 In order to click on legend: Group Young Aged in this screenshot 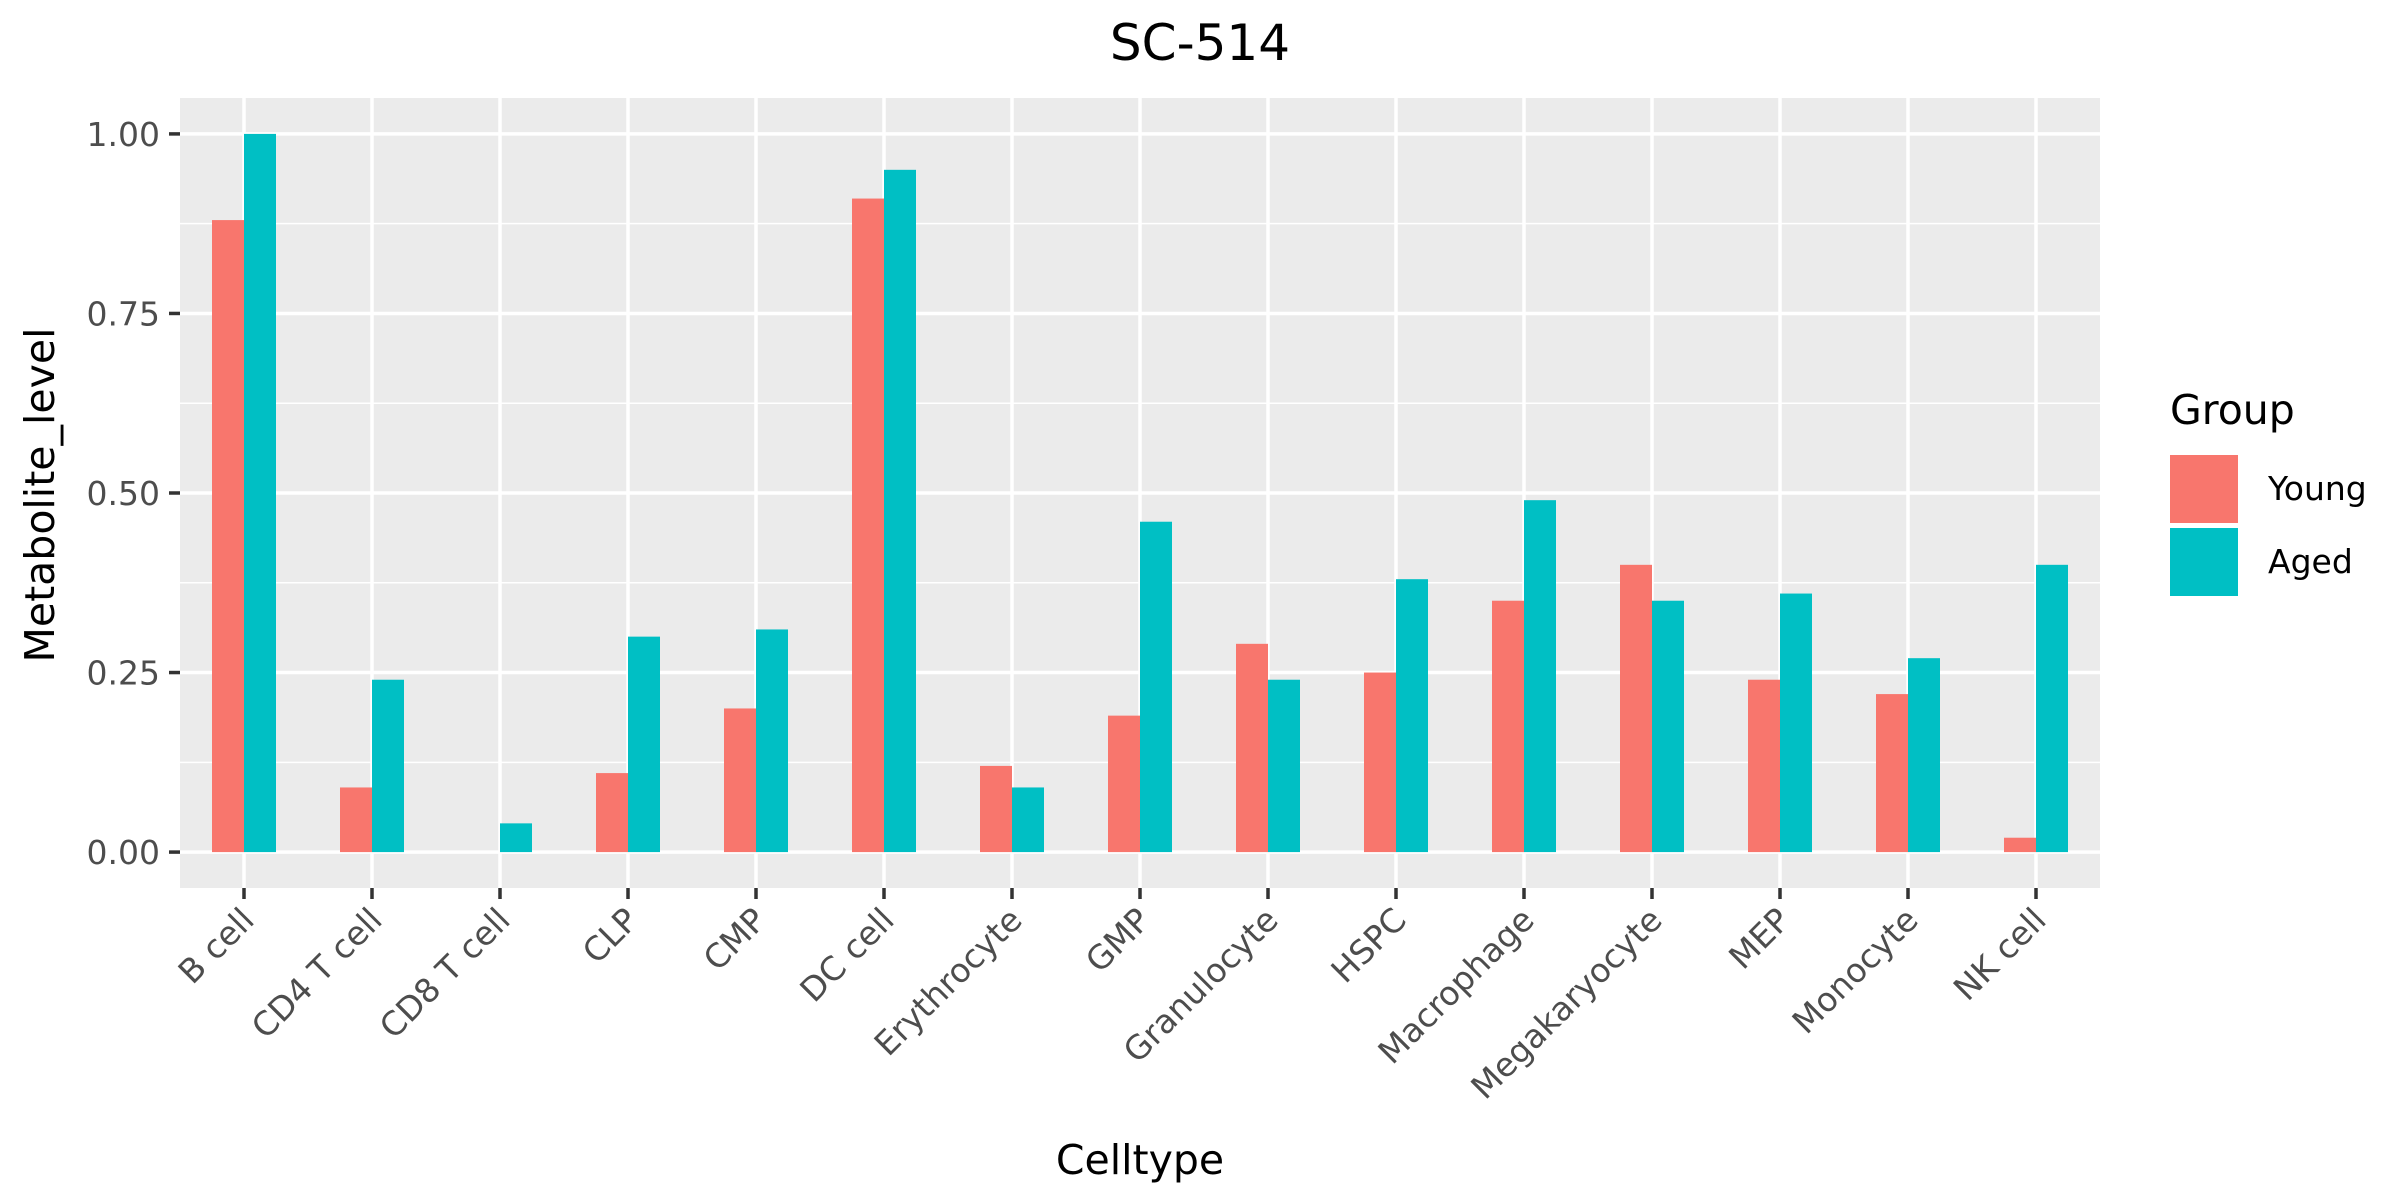, I will do `click(2280, 495)`.